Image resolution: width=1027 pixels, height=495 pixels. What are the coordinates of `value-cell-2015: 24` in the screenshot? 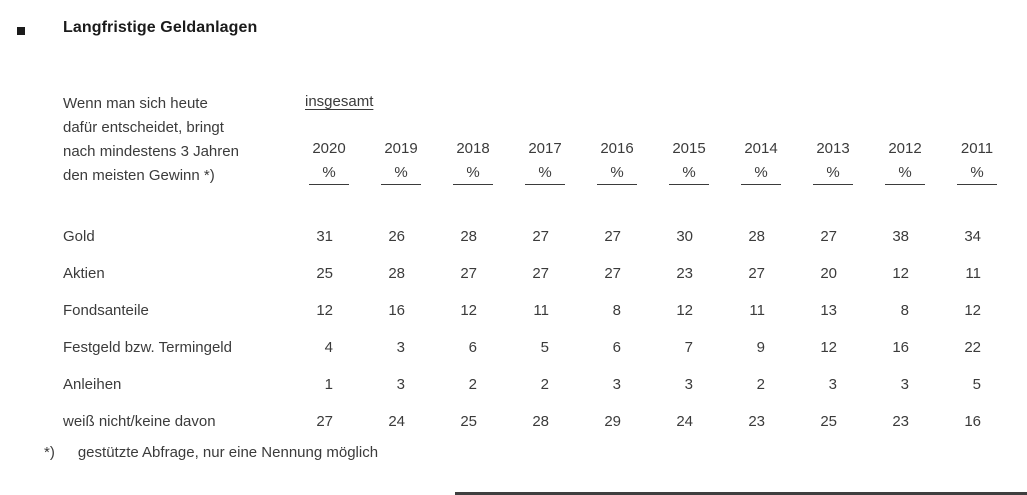 It's located at (684, 421).